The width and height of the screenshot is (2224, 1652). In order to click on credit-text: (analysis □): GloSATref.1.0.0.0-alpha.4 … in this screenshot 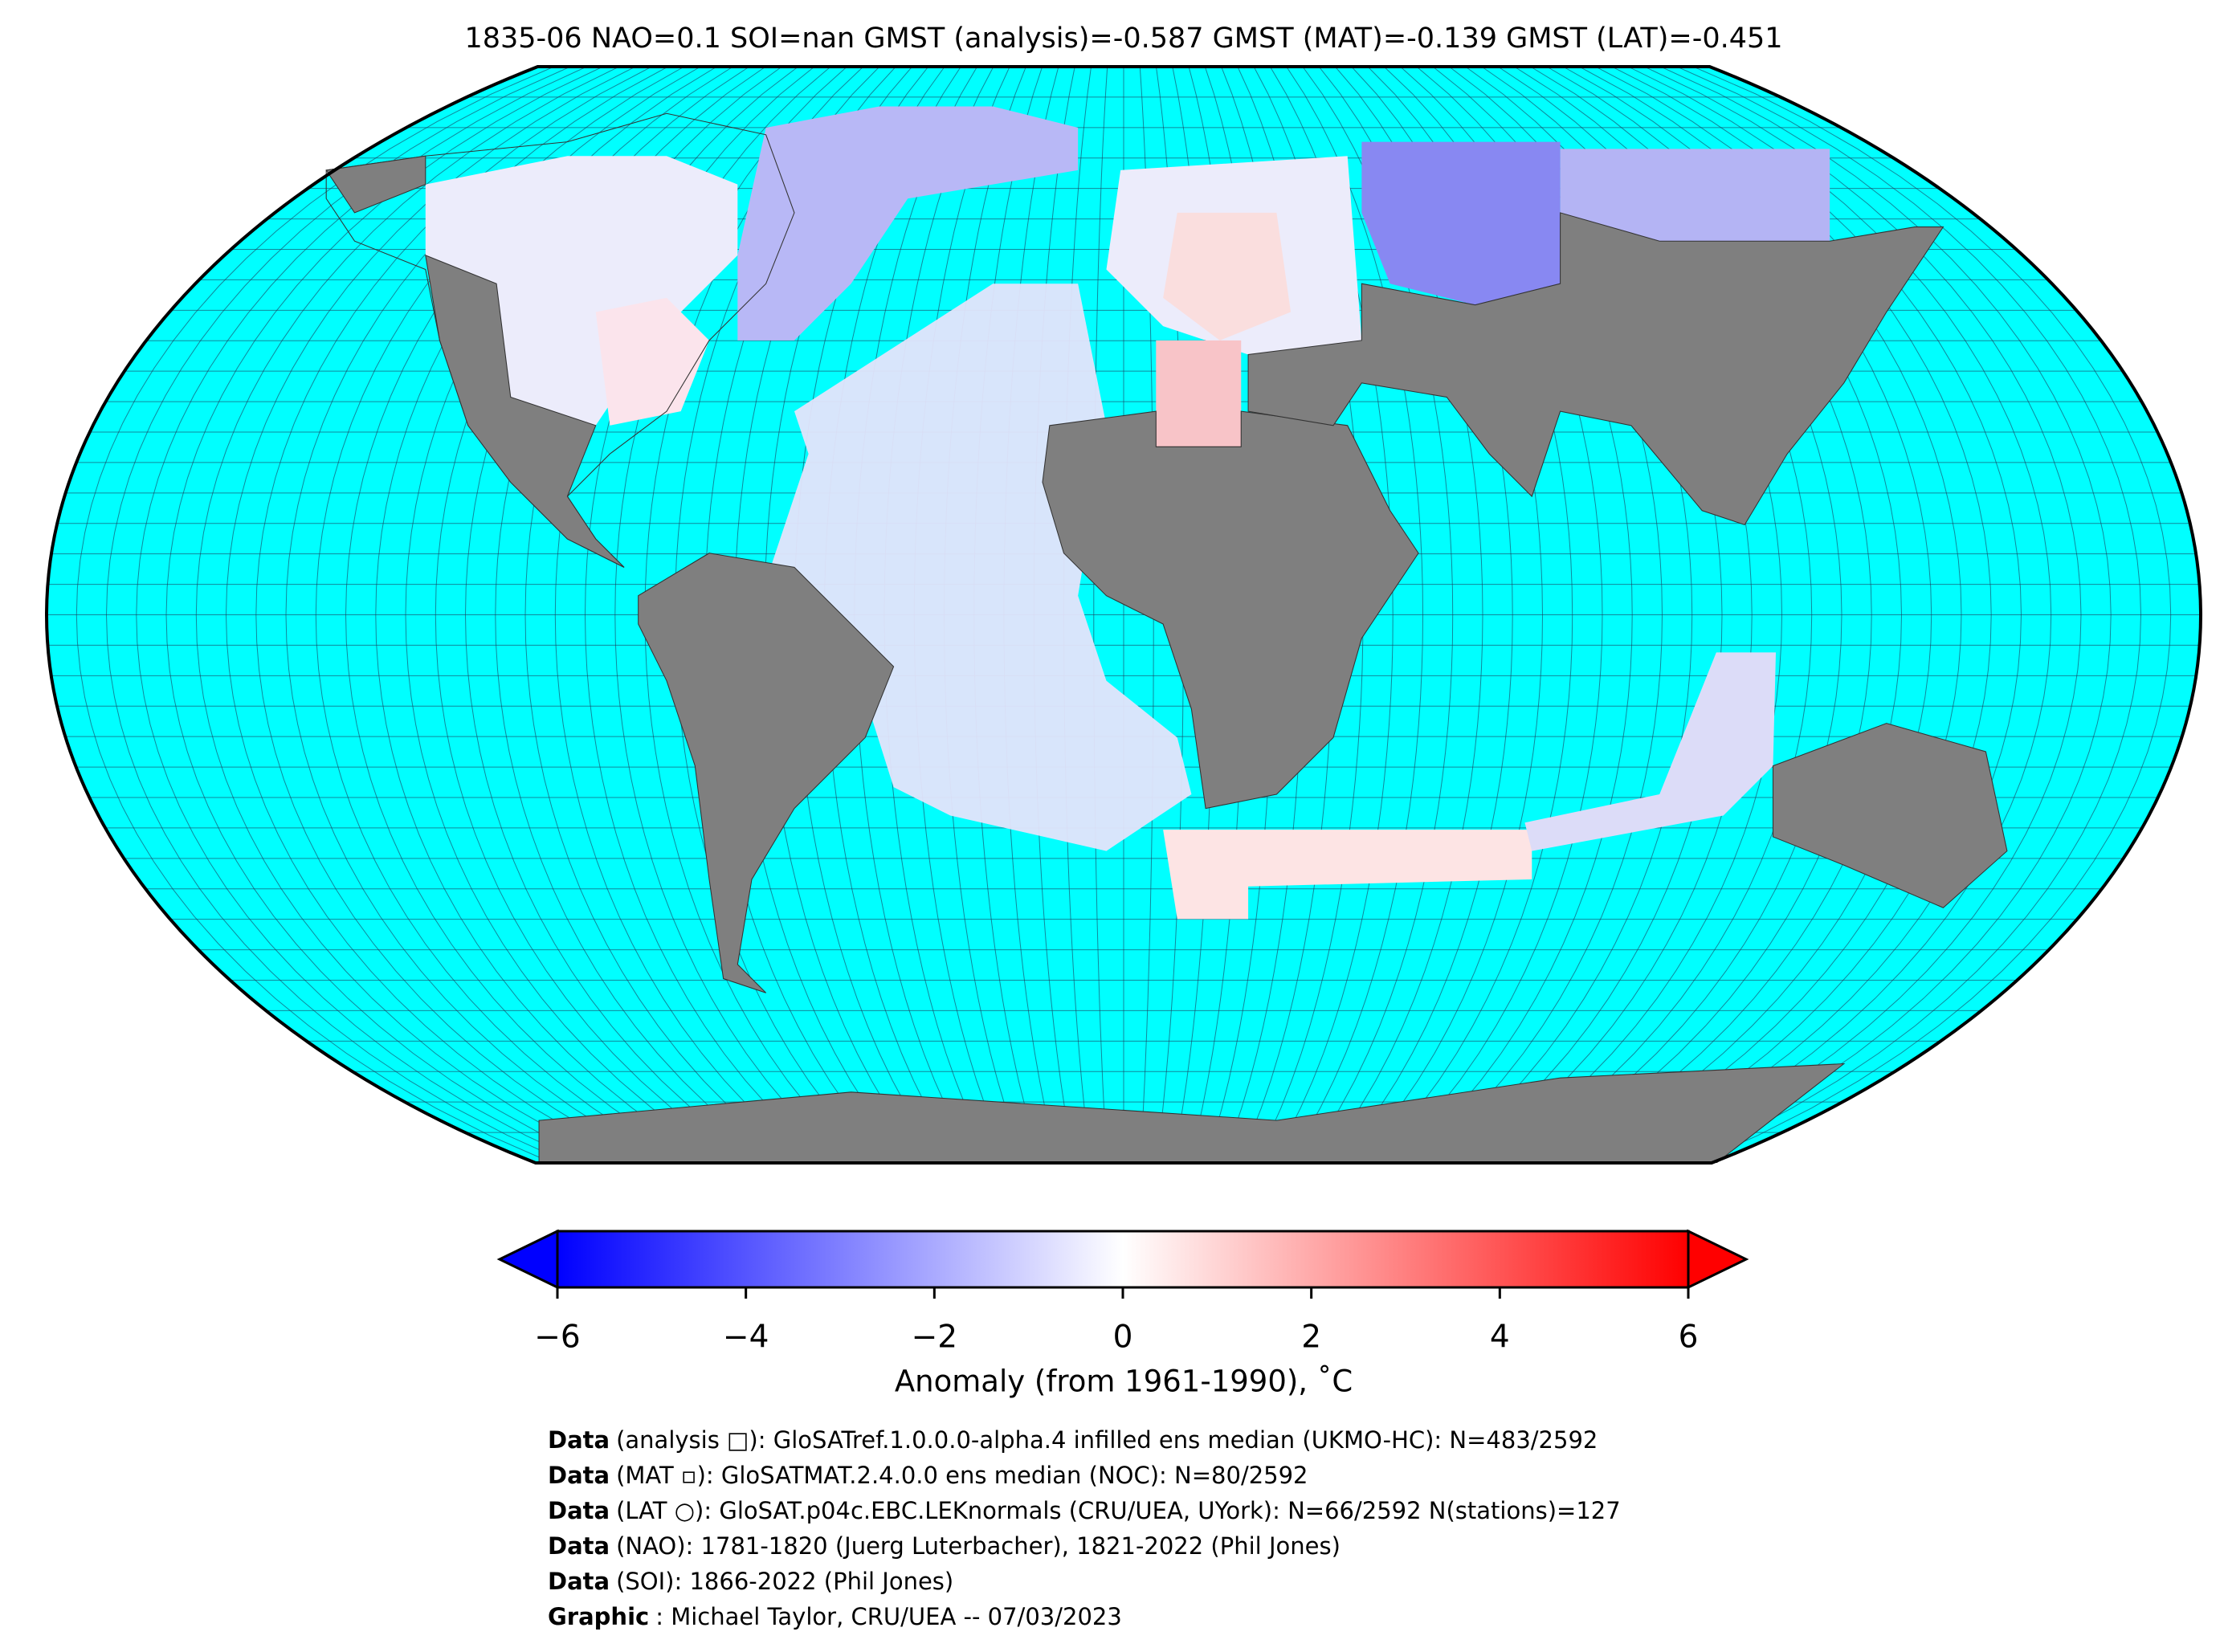, I will do `click(1107, 1440)`.